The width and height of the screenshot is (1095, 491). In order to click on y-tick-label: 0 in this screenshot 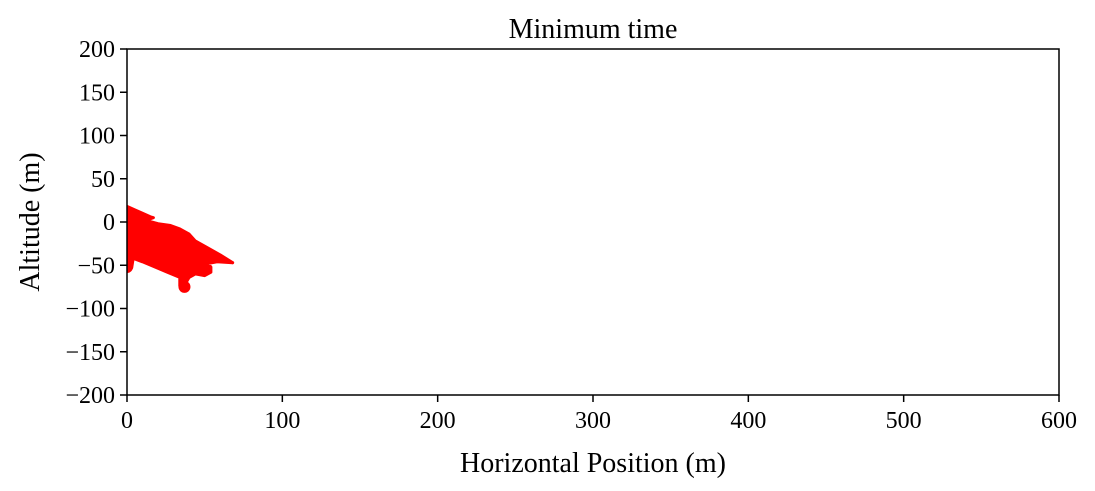, I will do `click(109, 223)`.